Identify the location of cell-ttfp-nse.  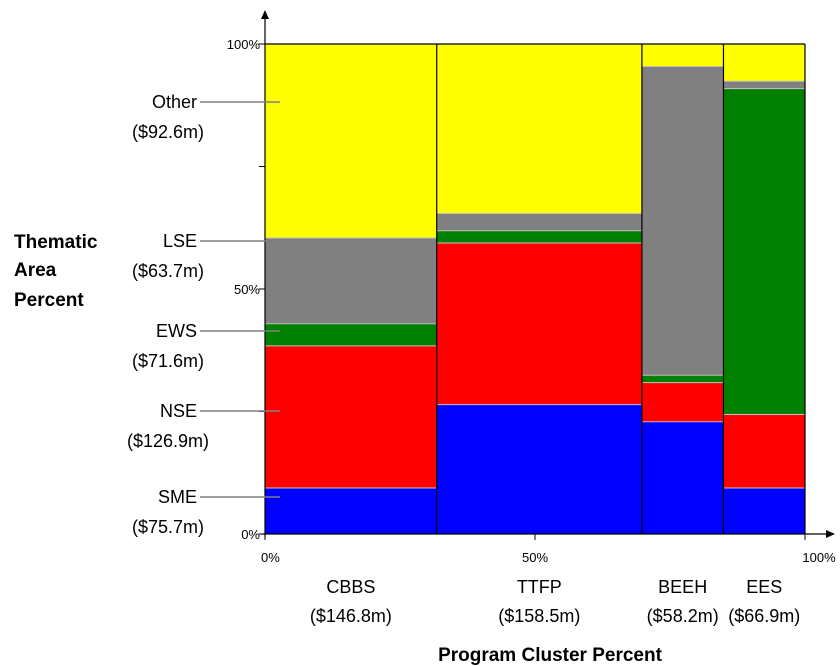
(539, 323).